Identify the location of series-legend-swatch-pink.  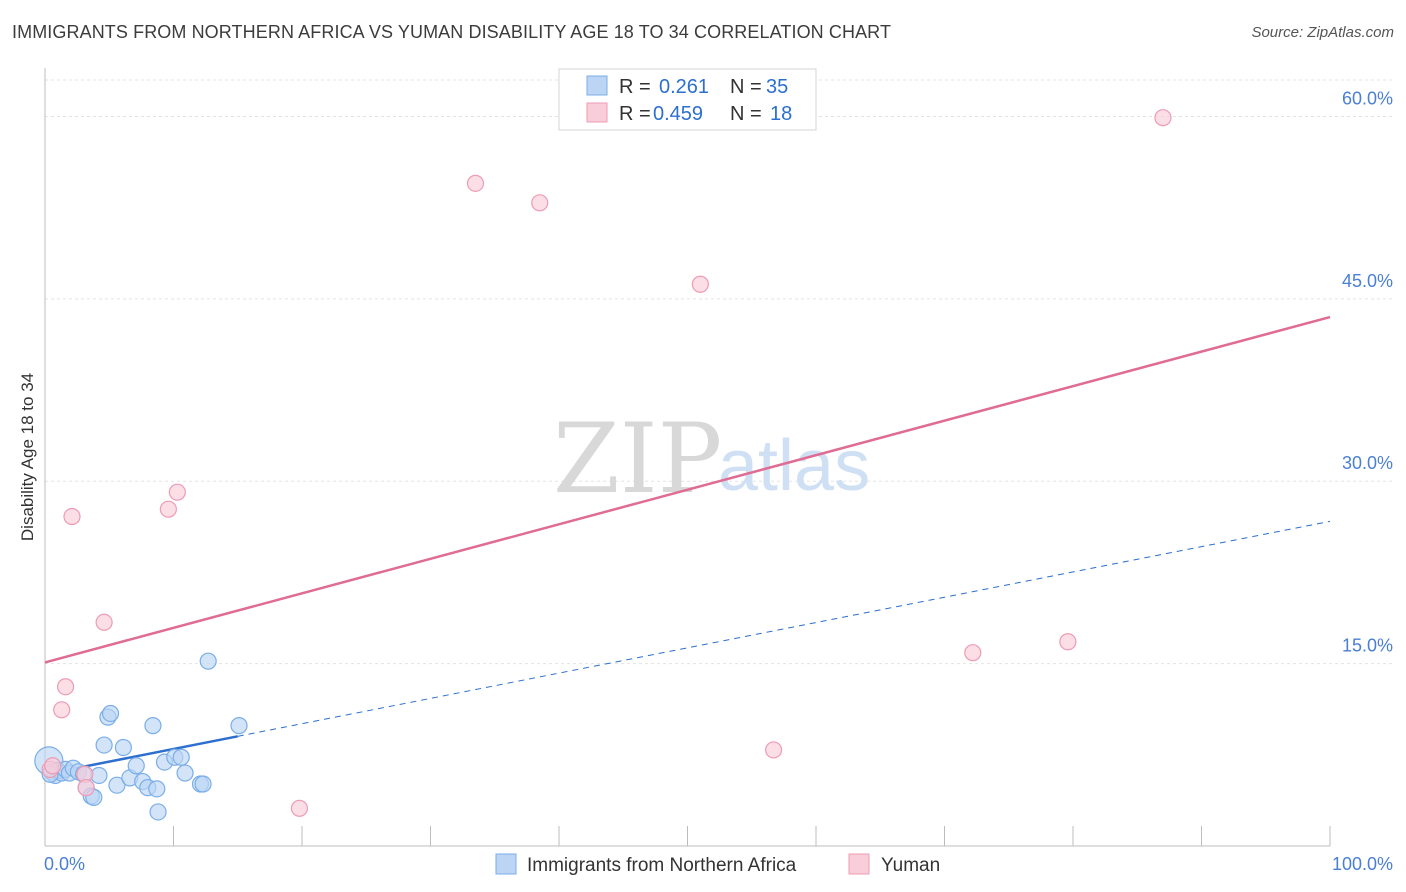
(859, 864).